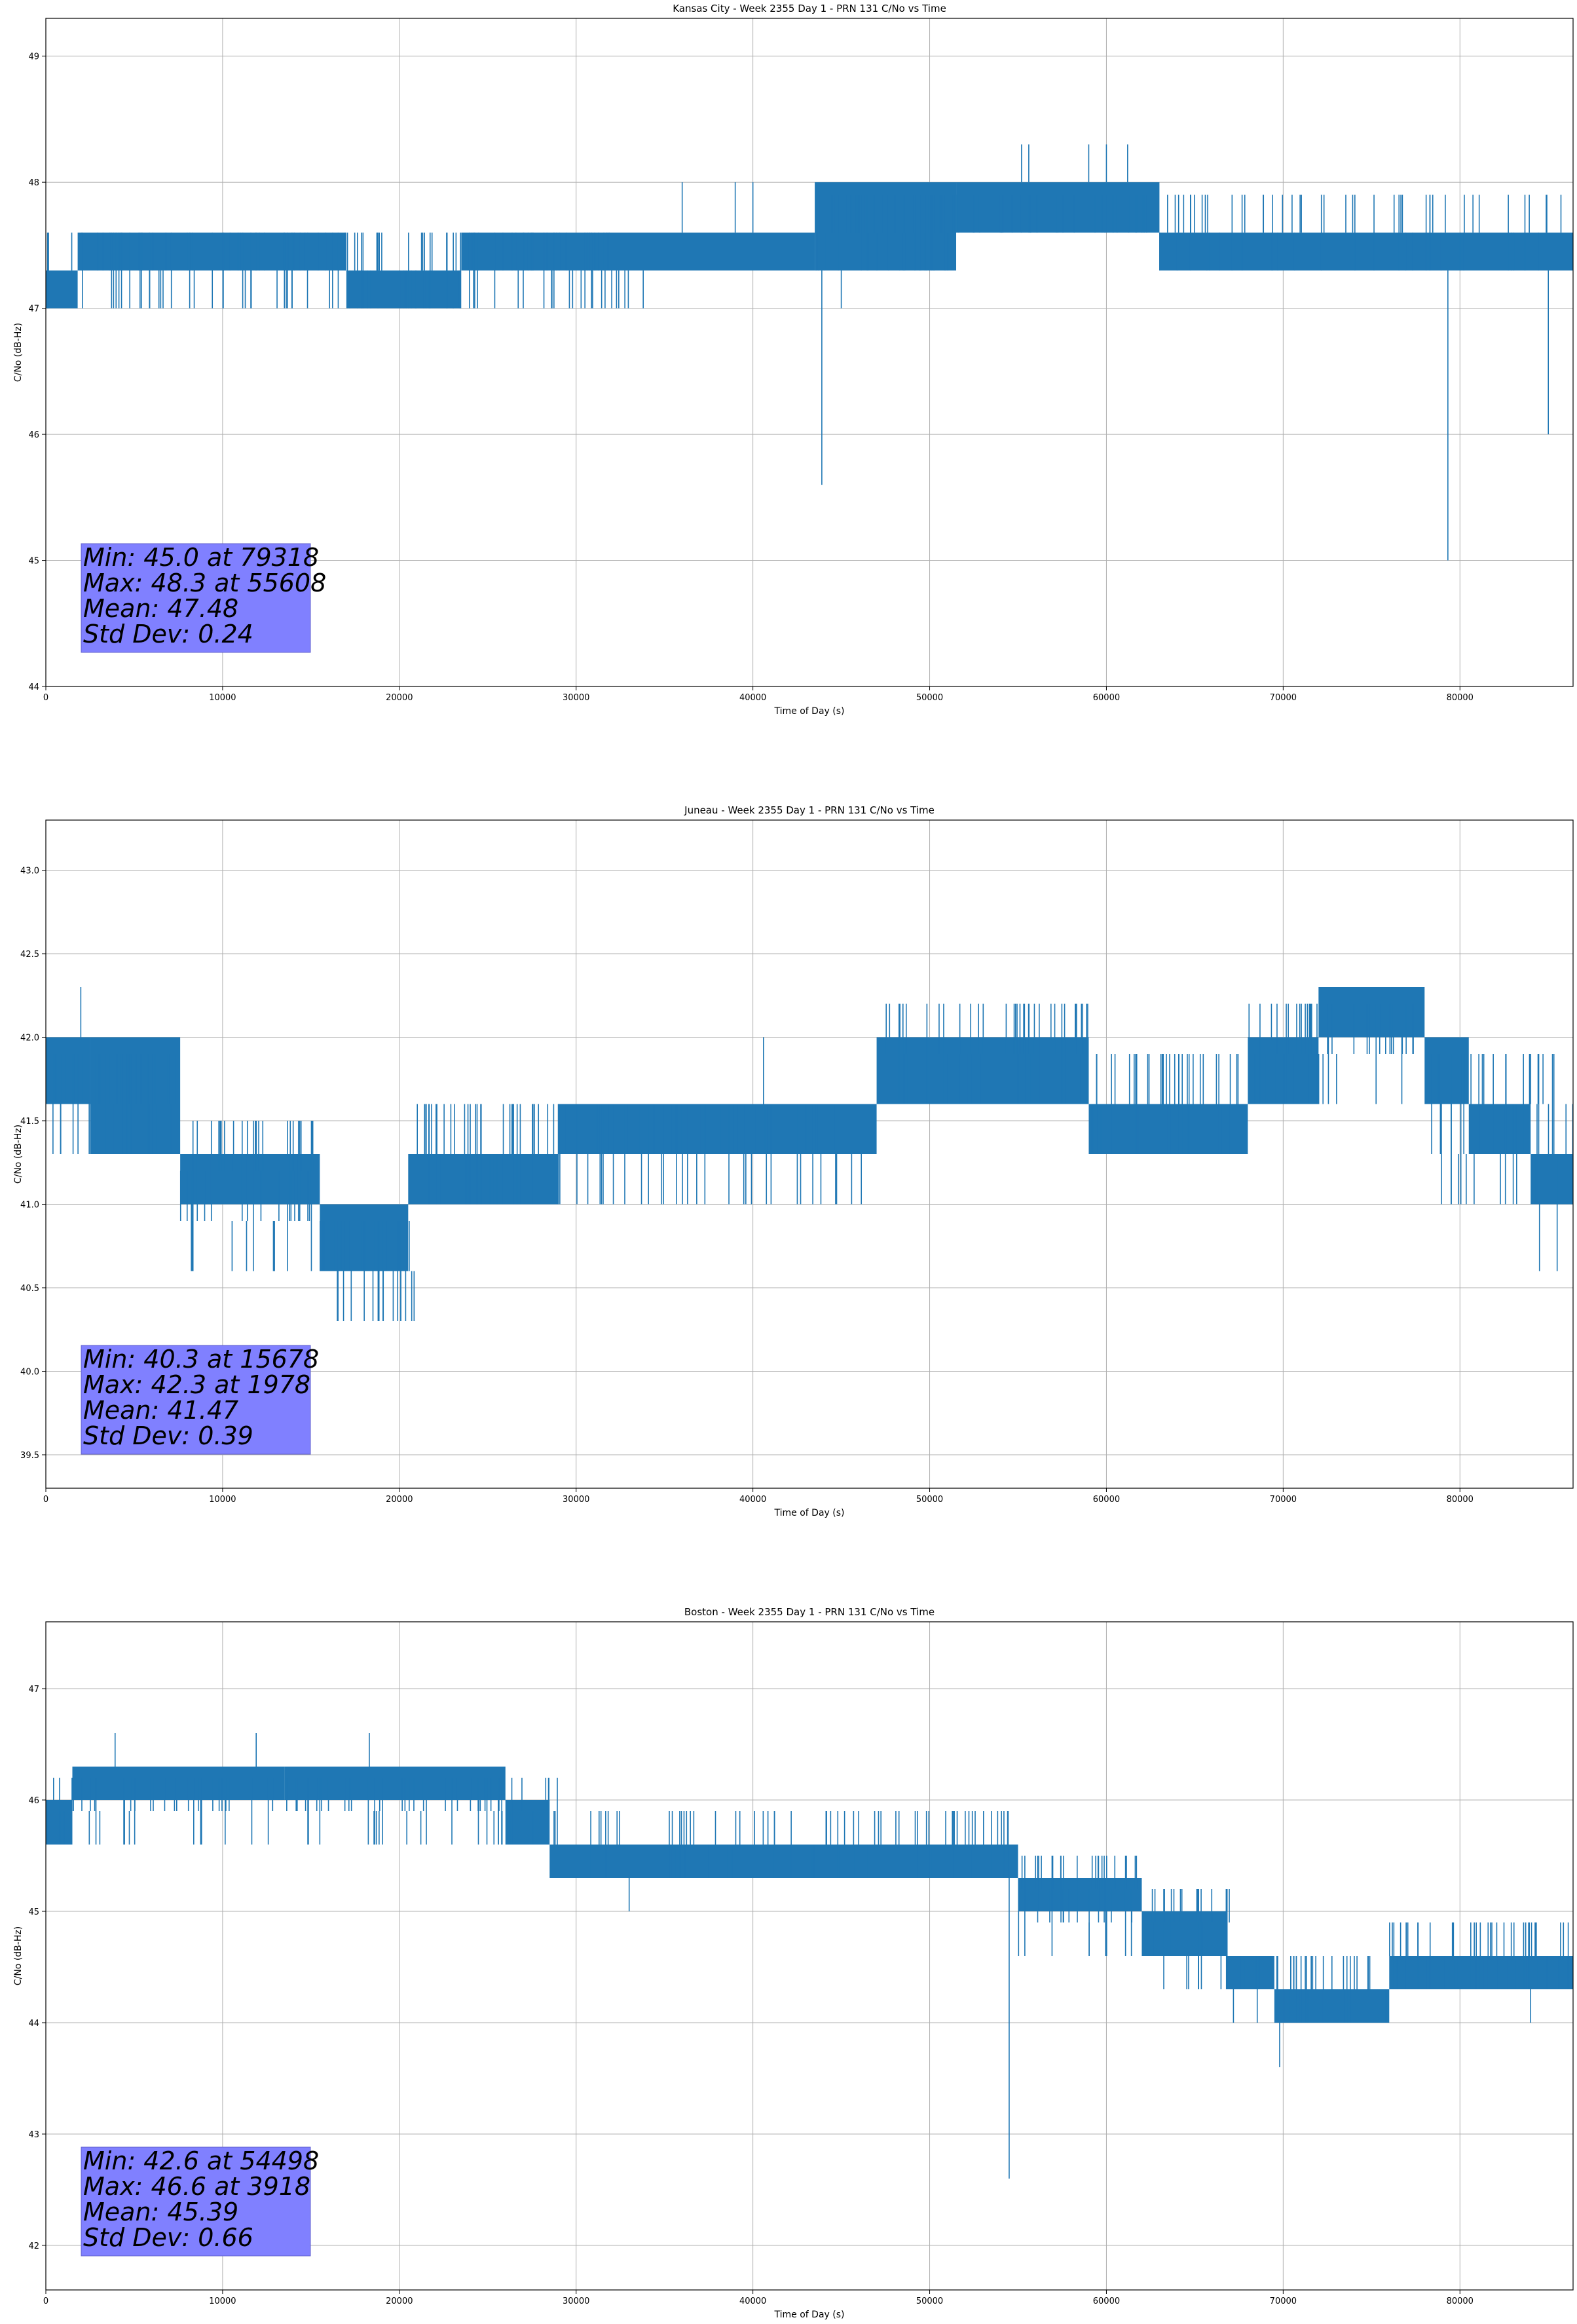  What do you see at coordinates (29, 955) in the screenshot?
I see `y-tick-label: 42.5` at bounding box center [29, 955].